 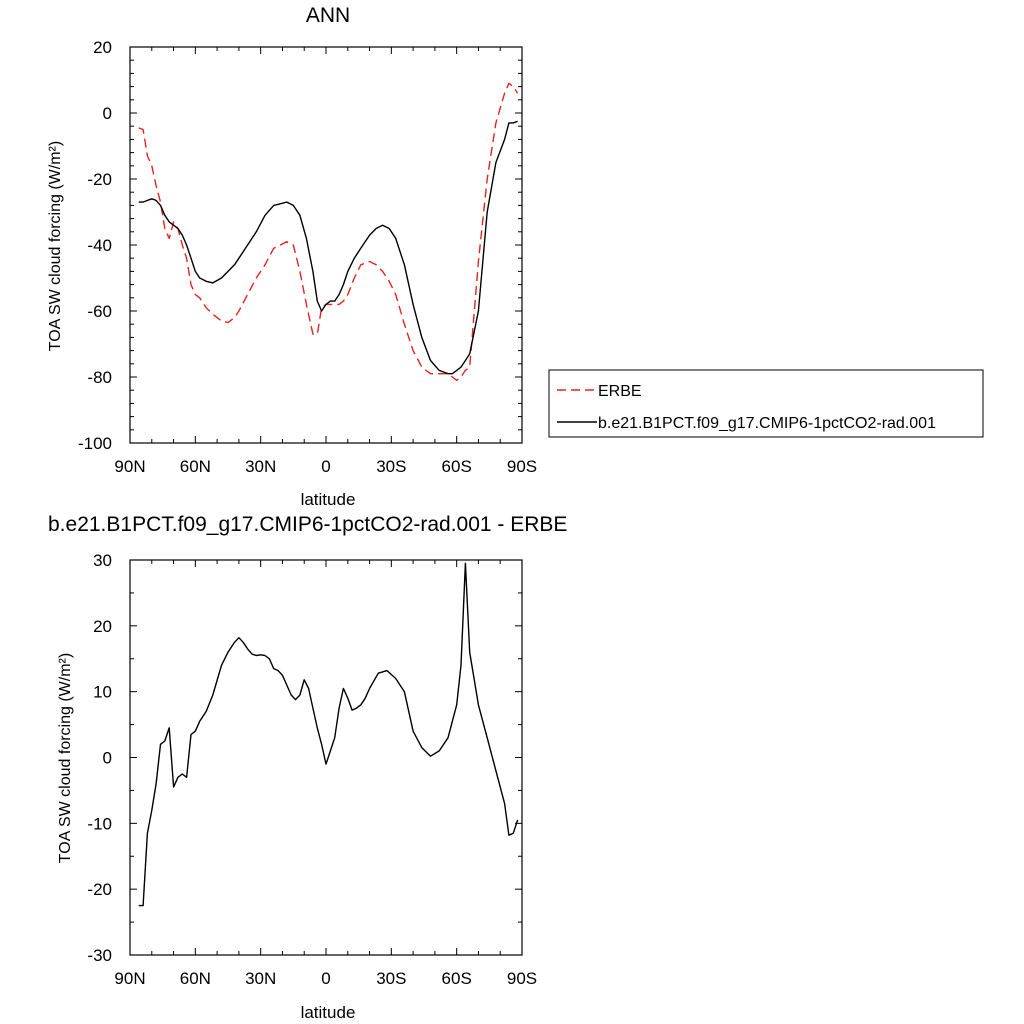 I want to click on y-tick-label: -60, so click(x=99, y=311).